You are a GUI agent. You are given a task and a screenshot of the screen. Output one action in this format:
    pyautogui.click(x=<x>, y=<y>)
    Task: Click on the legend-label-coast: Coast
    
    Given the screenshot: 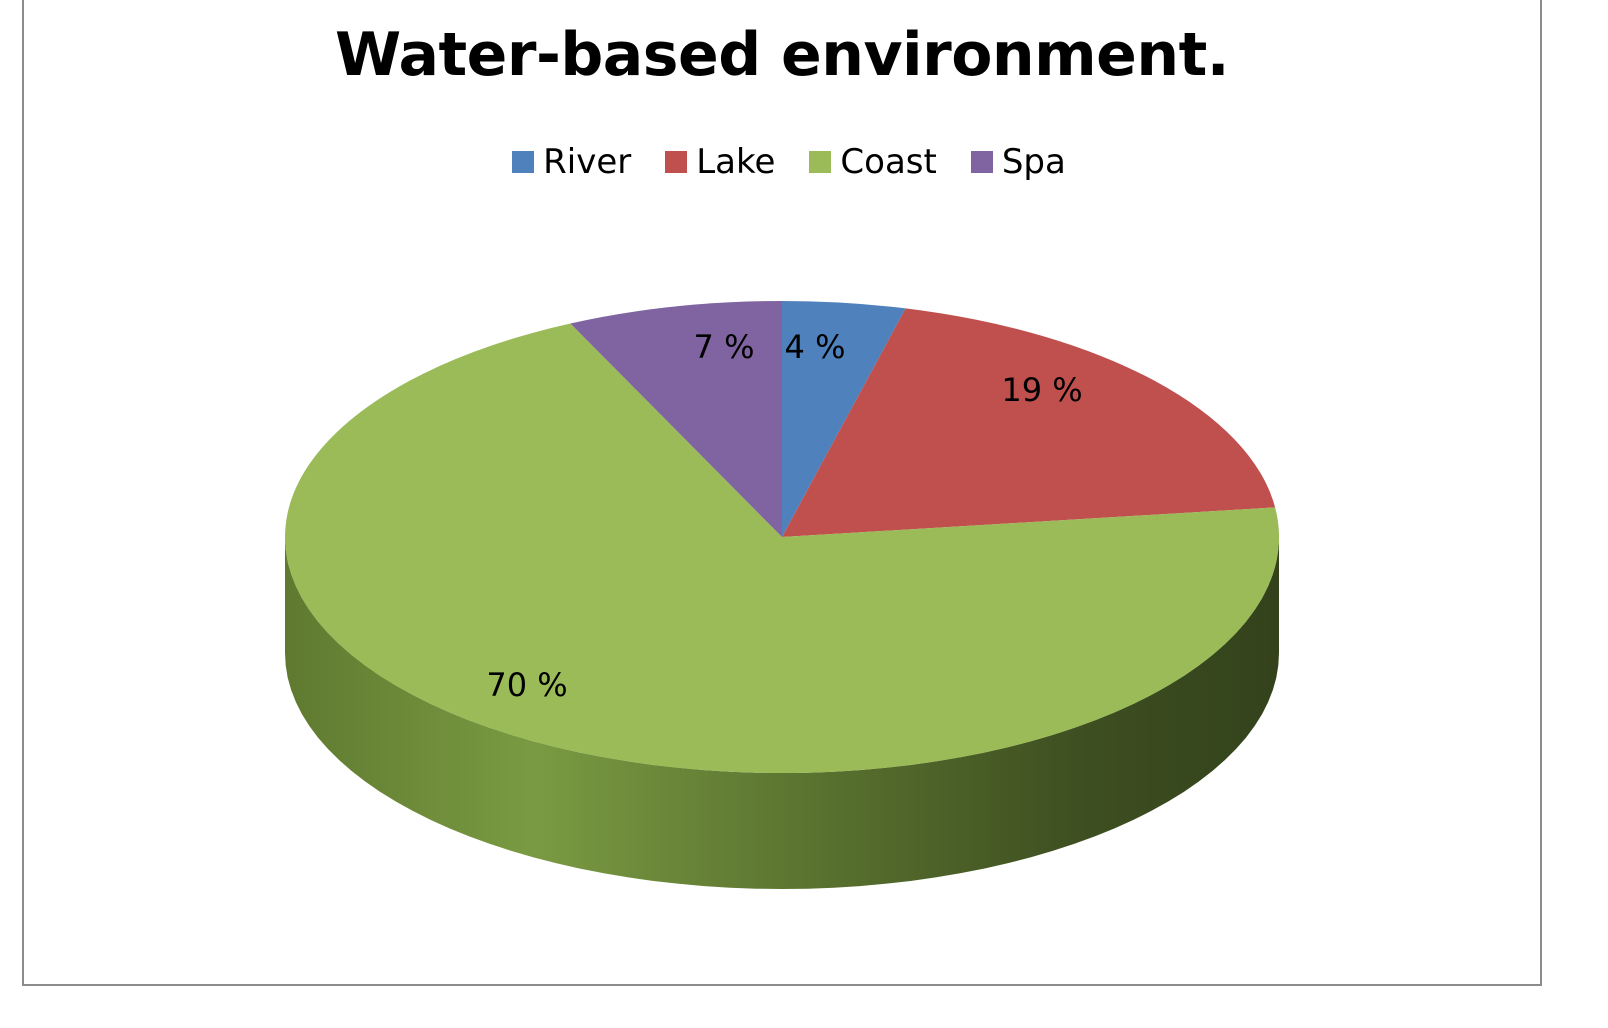 What is the action you would take?
    pyautogui.click(x=888, y=162)
    